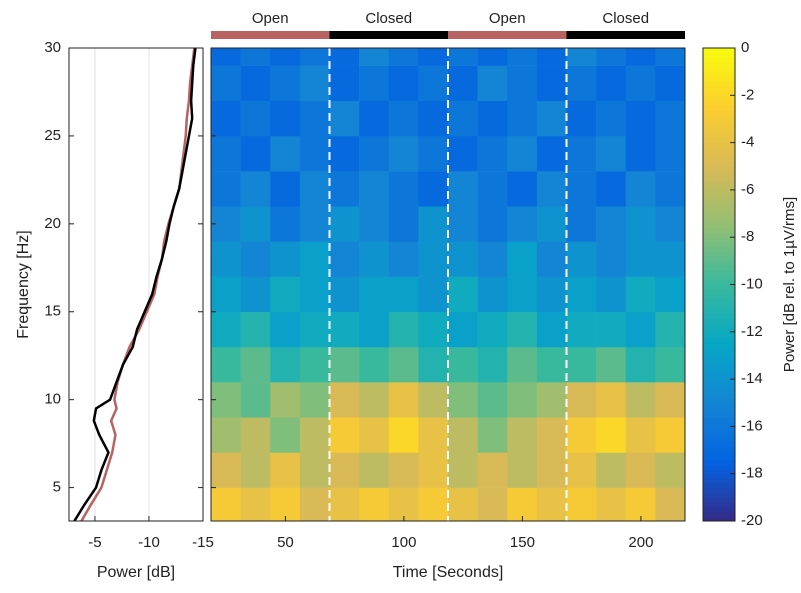  What do you see at coordinates (57, 487) in the screenshot?
I see `y-tick-label: 5` at bounding box center [57, 487].